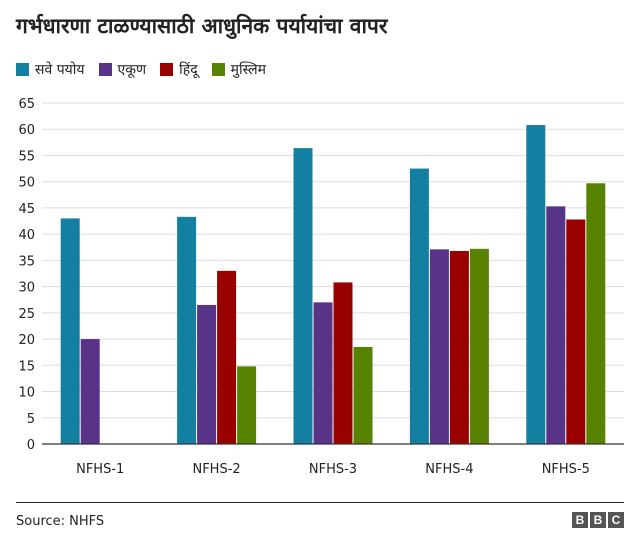  I want to click on y-tick-label: 65, so click(26, 104).